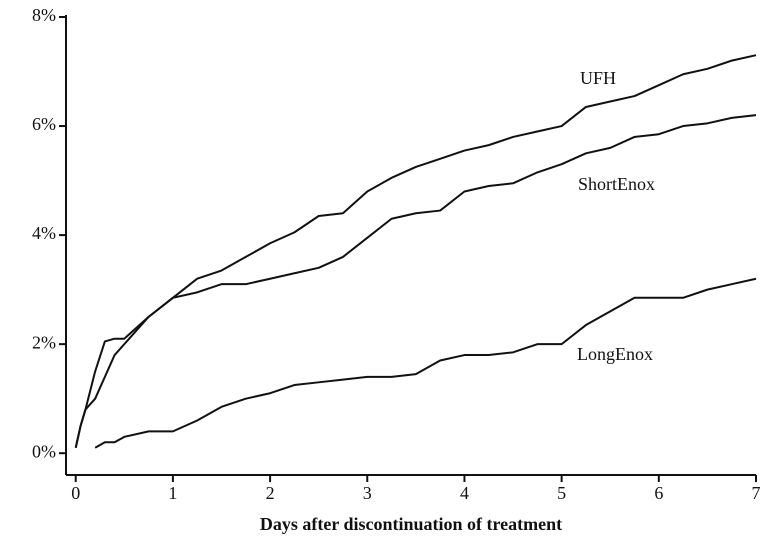  What do you see at coordinates (756, 493) in the screenshot?
I see `x-tick-label: 7` at bounding box center [756, 493].